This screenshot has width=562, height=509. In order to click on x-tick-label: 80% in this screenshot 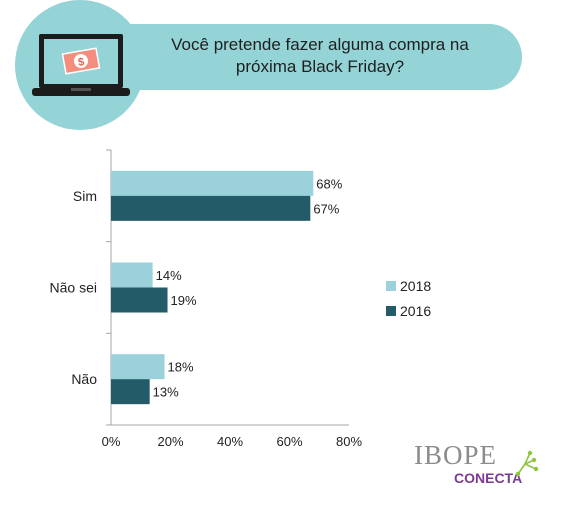, I will do `click(349, 441)`.